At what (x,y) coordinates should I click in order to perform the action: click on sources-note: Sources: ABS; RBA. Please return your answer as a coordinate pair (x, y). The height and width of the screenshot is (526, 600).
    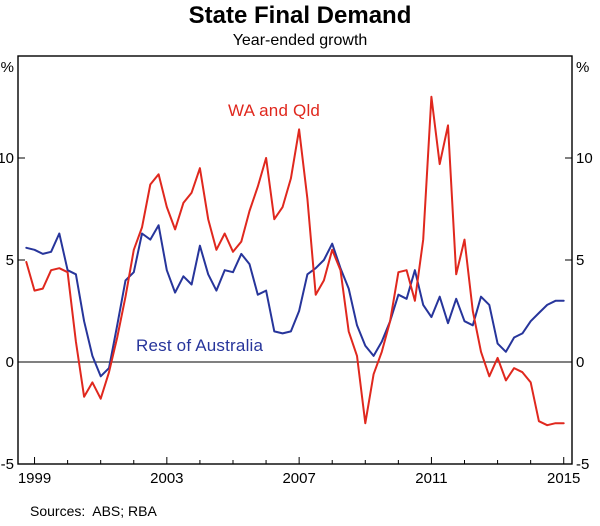
    Looking at the image, I should click on (93, 511).